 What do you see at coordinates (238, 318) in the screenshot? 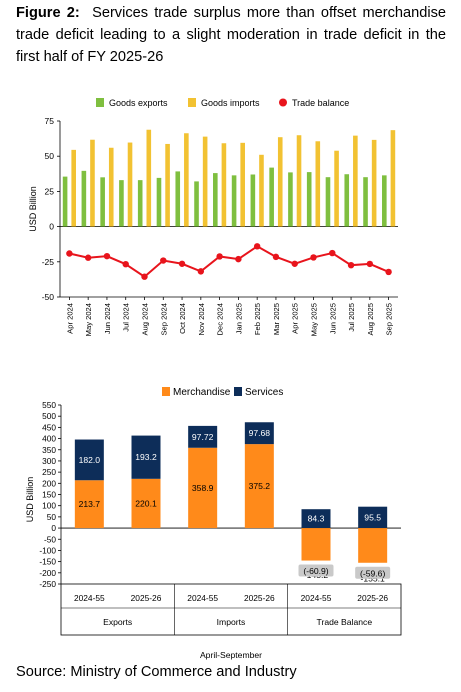
I see `x-tick-label: Jan 2025` at bounding box center [238, 318].